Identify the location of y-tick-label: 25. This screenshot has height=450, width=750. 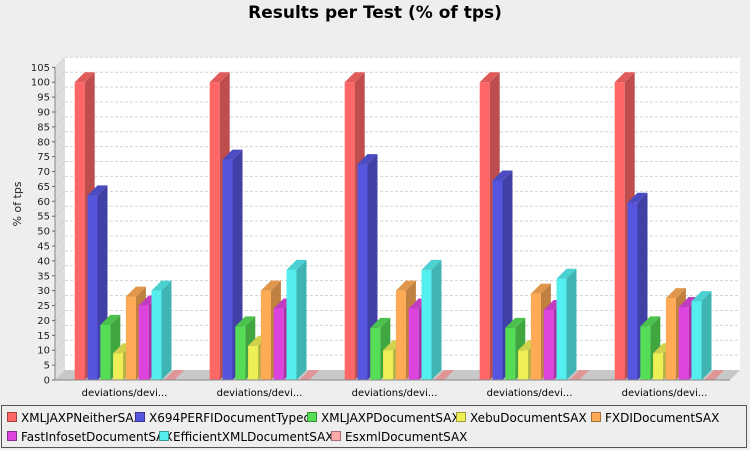
(43, 306).